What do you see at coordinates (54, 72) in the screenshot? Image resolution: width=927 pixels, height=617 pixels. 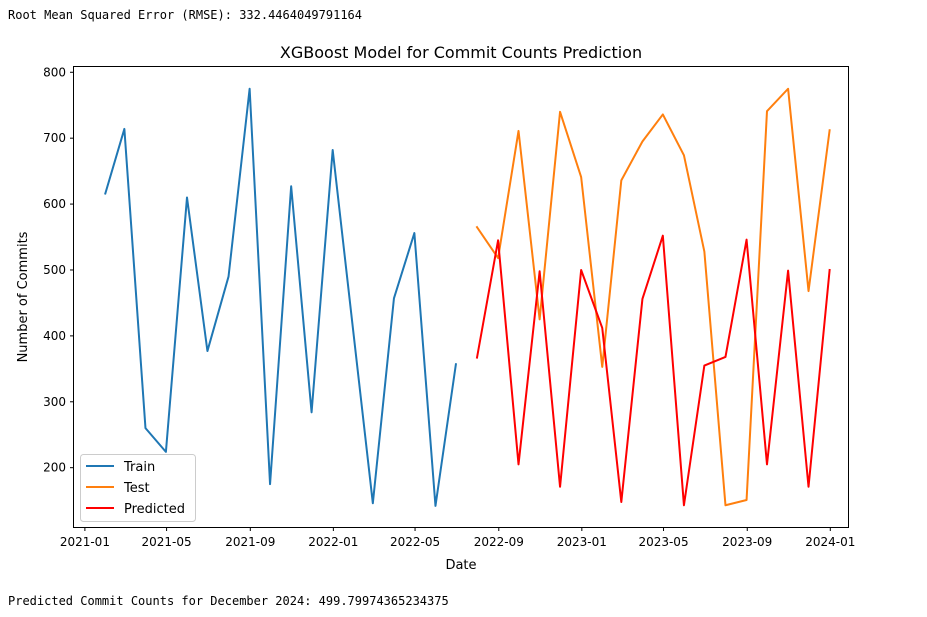 I see `y-tick-label: 800` at bounding box center [54, 72].